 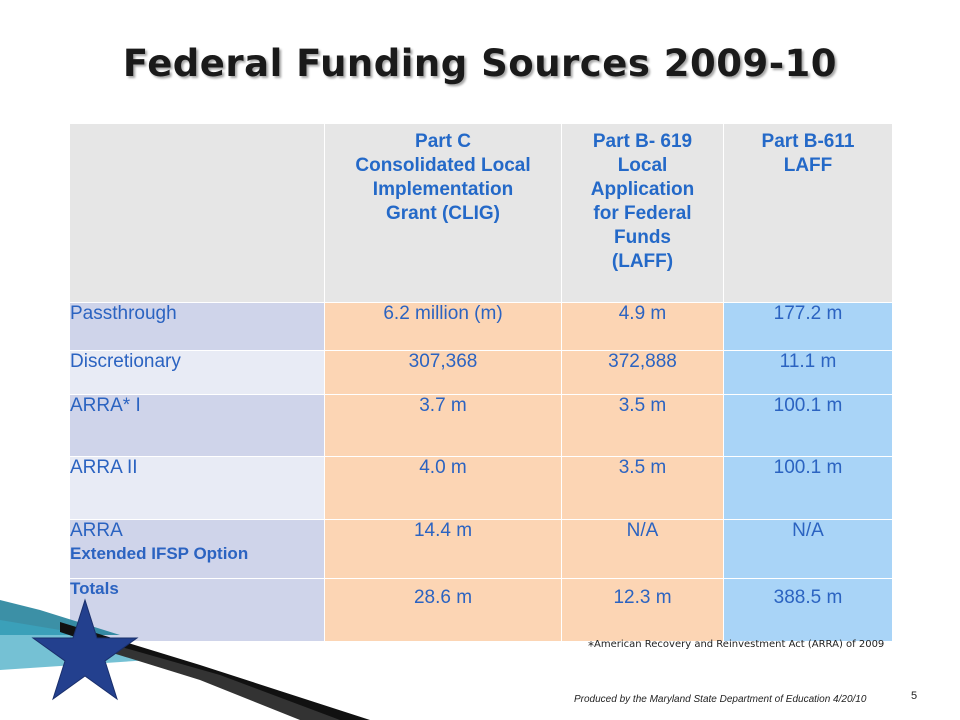 What do you see at coordinates (591, 646) in the screenshot?
I see `footnote-marker: *` at bounding box center [591, 646].